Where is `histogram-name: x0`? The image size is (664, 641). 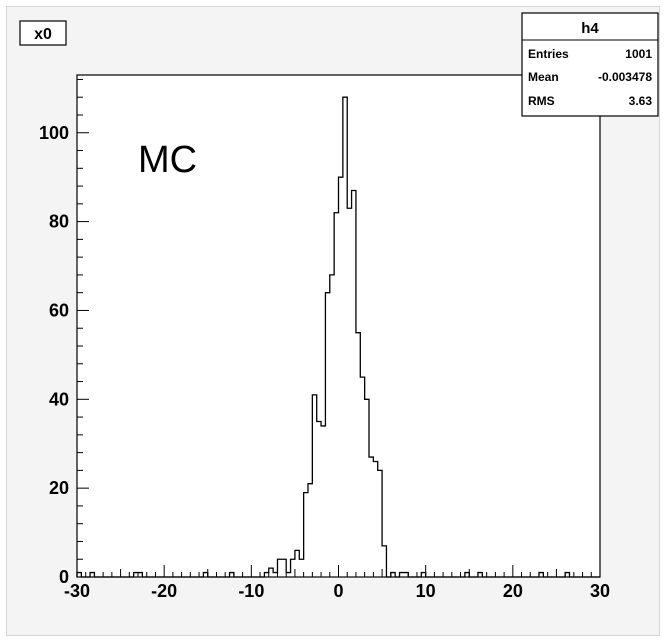 histogram-name: x0 is located at coordinates (43, 34).